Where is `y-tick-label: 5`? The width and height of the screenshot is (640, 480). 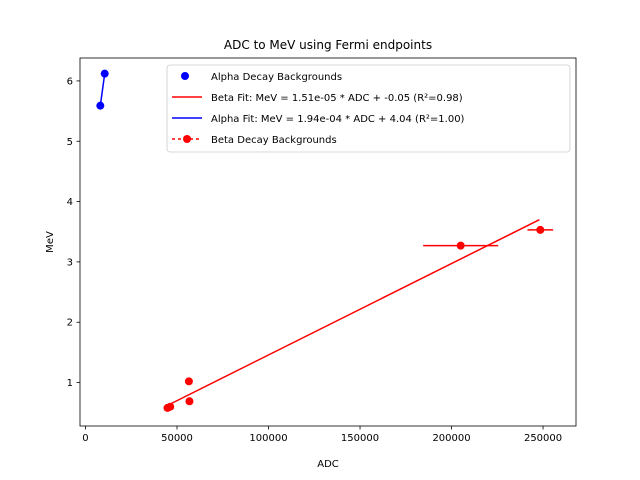
y-tick-label: 5 is located at coordinates (70, 142).